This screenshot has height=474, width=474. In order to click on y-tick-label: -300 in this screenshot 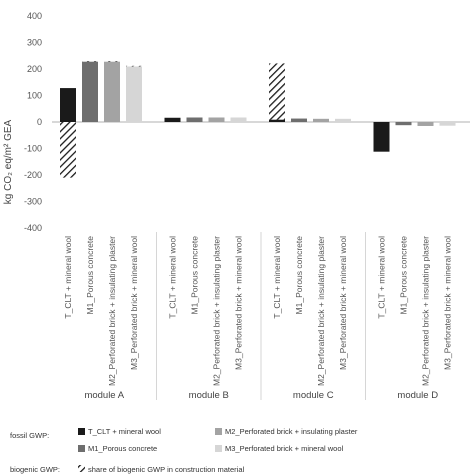, I will do `click(33, 202)`.